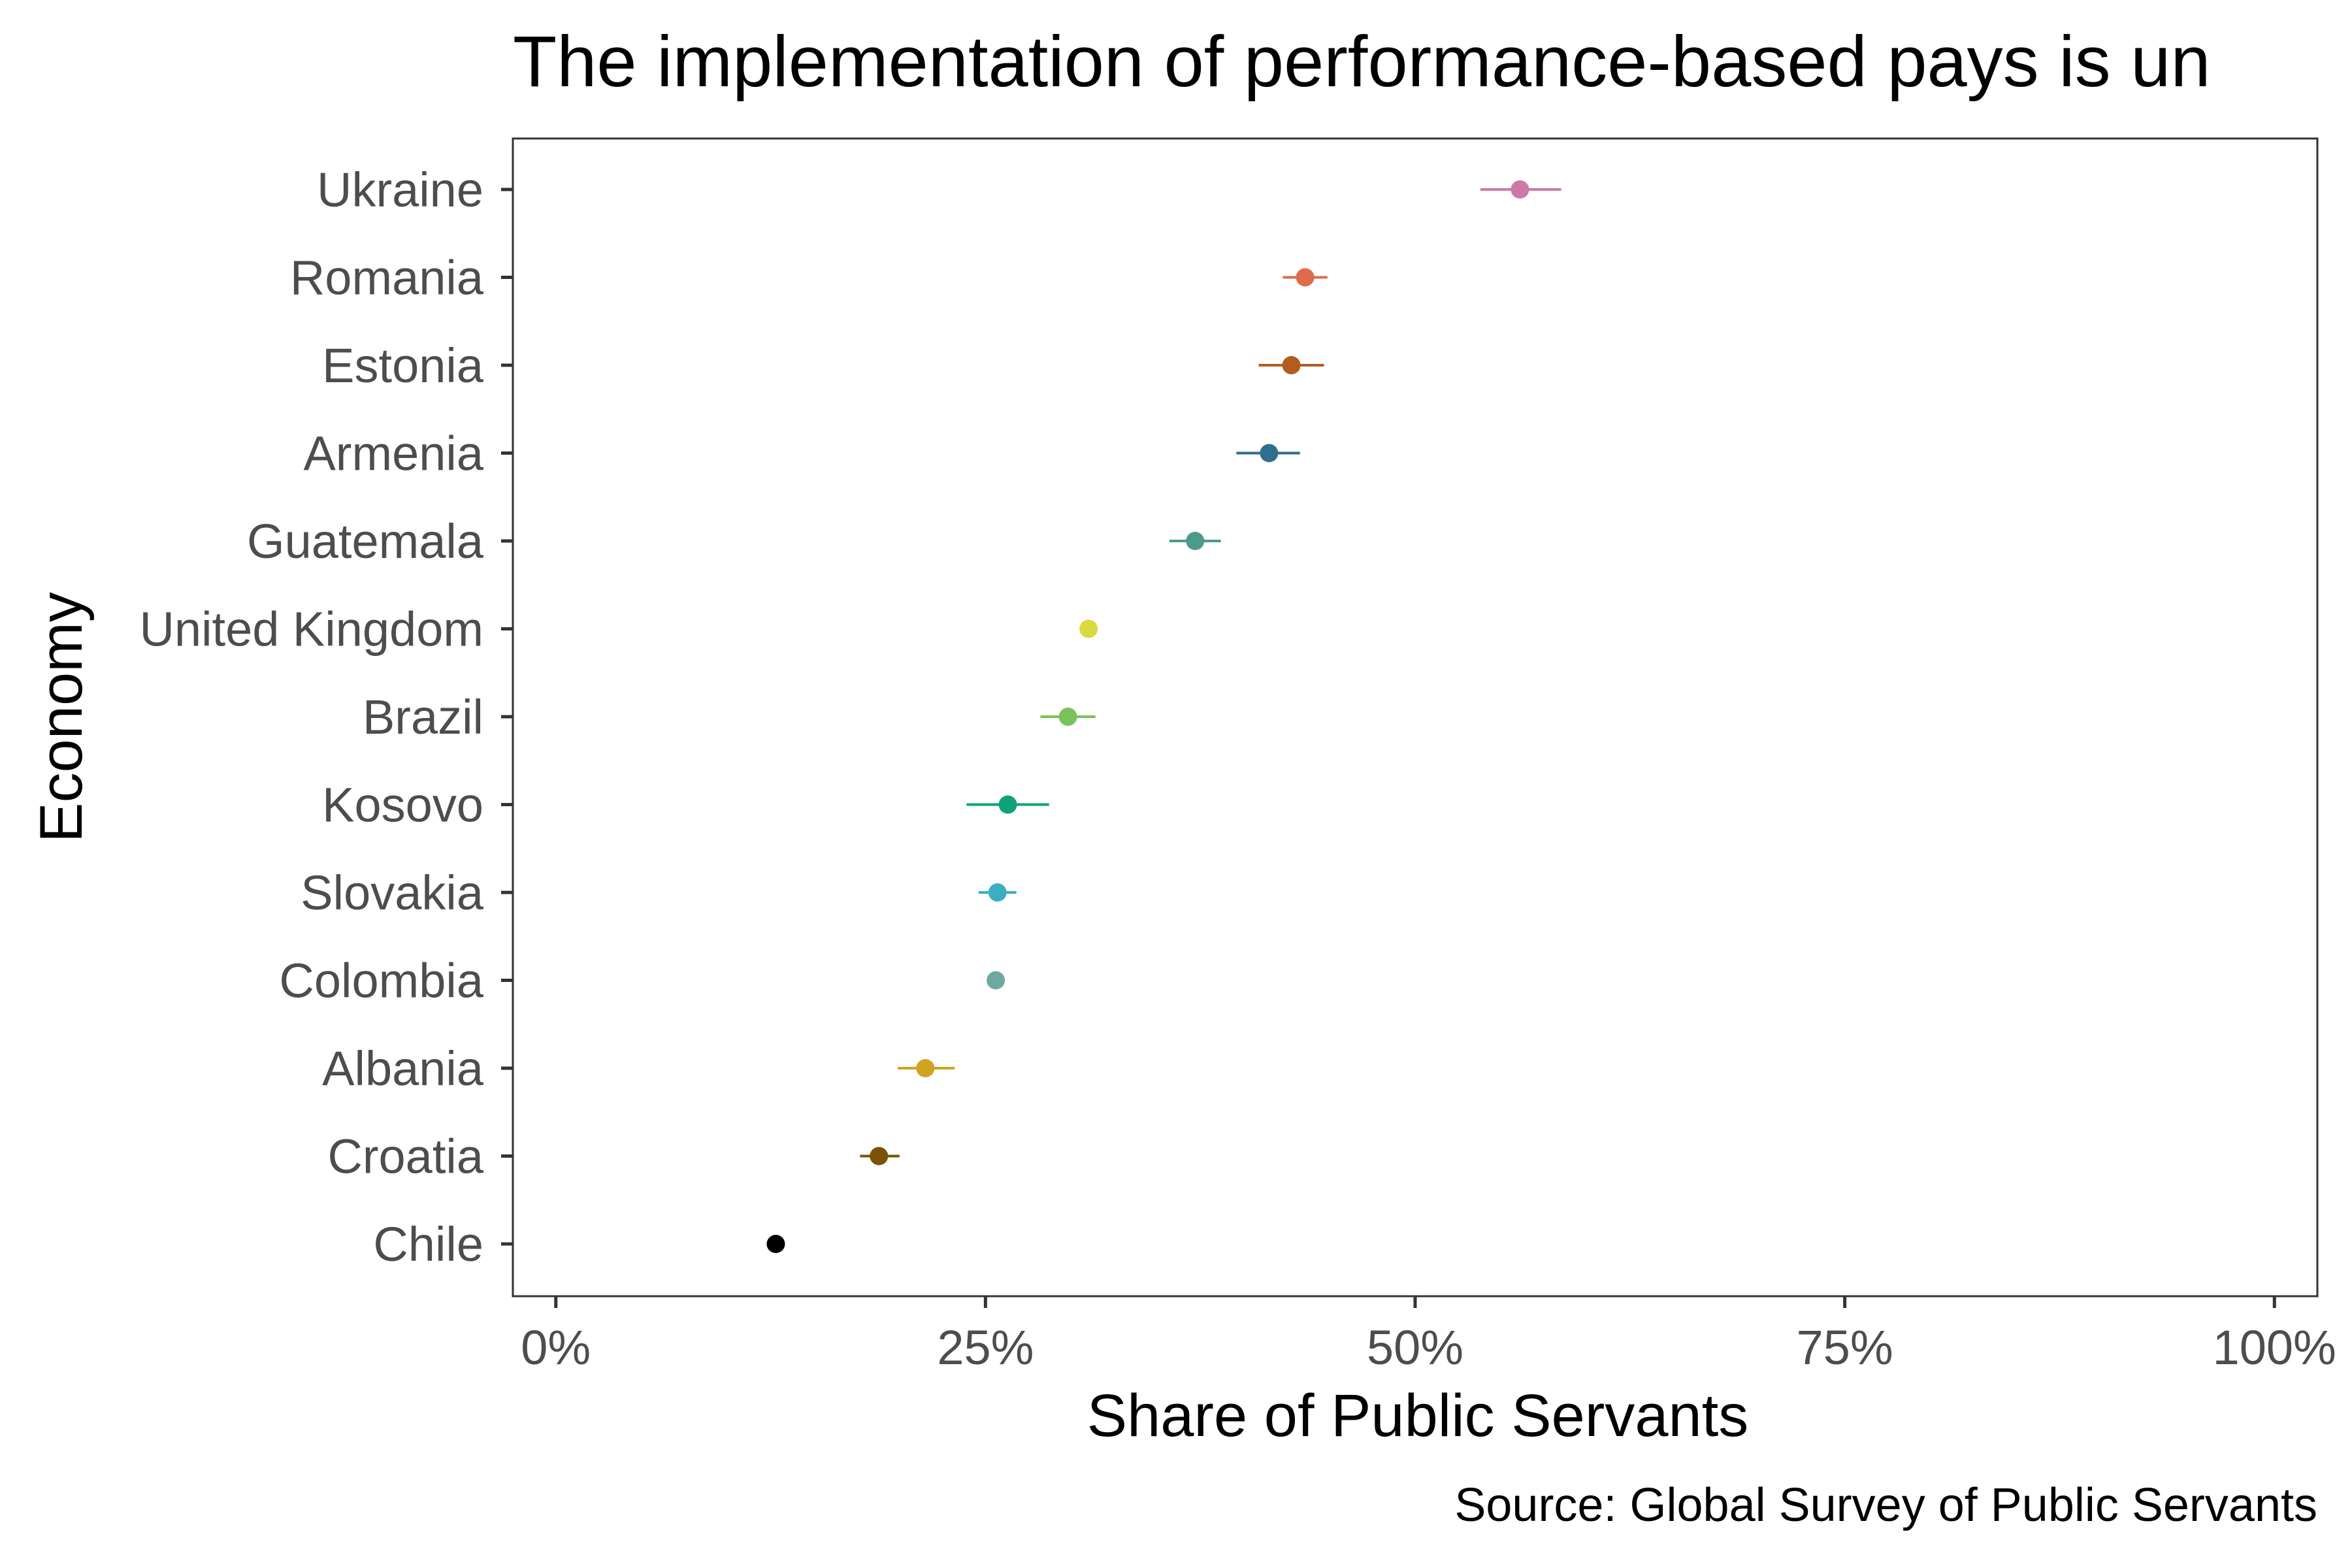  Describe the element at coordinates (775, 1244) in the screenshot. I see `point-chile` at that location.